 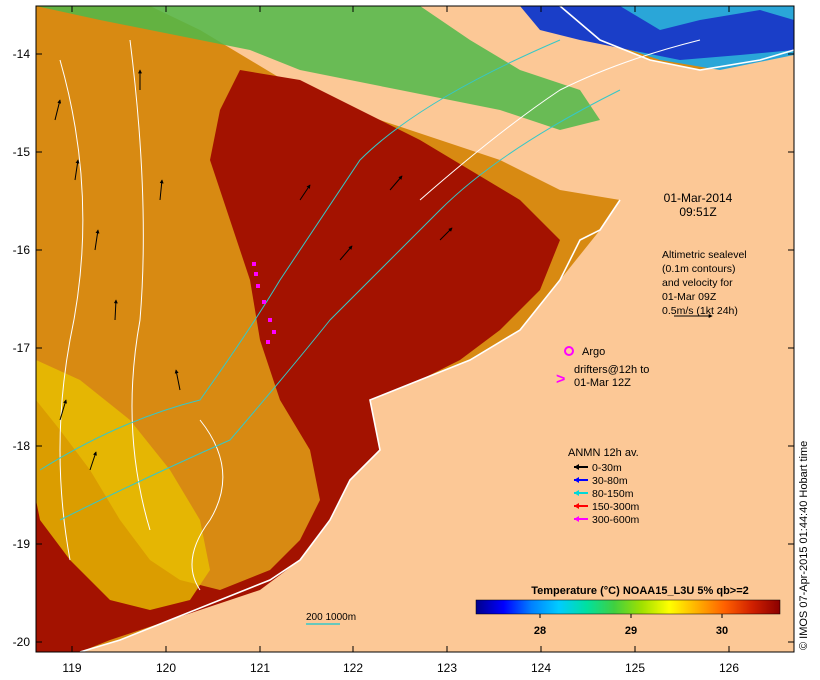 I want to click on green-filaments, so click(x=318, y=68).